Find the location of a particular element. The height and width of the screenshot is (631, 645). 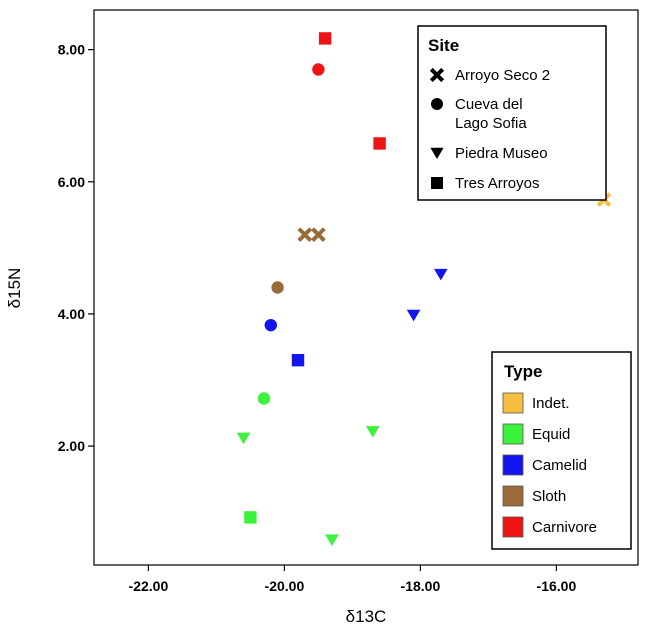

type-legend-entries: Indet. Equid Camelid Sloth Carnivore is located at coordinates (549, 465).